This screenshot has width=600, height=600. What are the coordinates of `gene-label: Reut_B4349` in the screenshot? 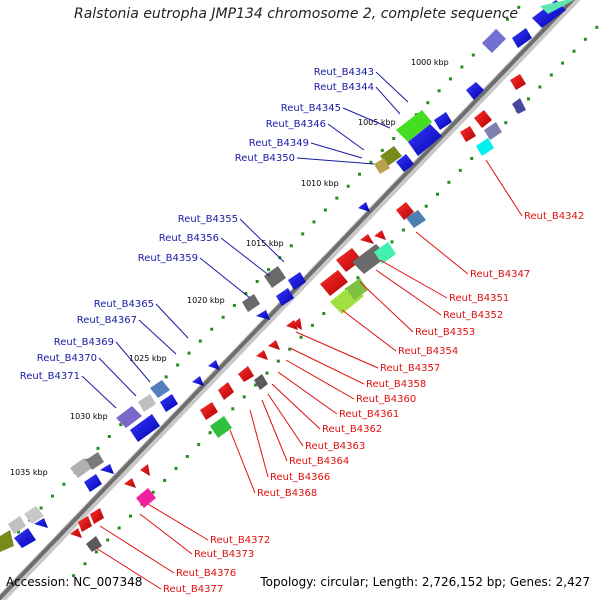 It's located at (279, 143).